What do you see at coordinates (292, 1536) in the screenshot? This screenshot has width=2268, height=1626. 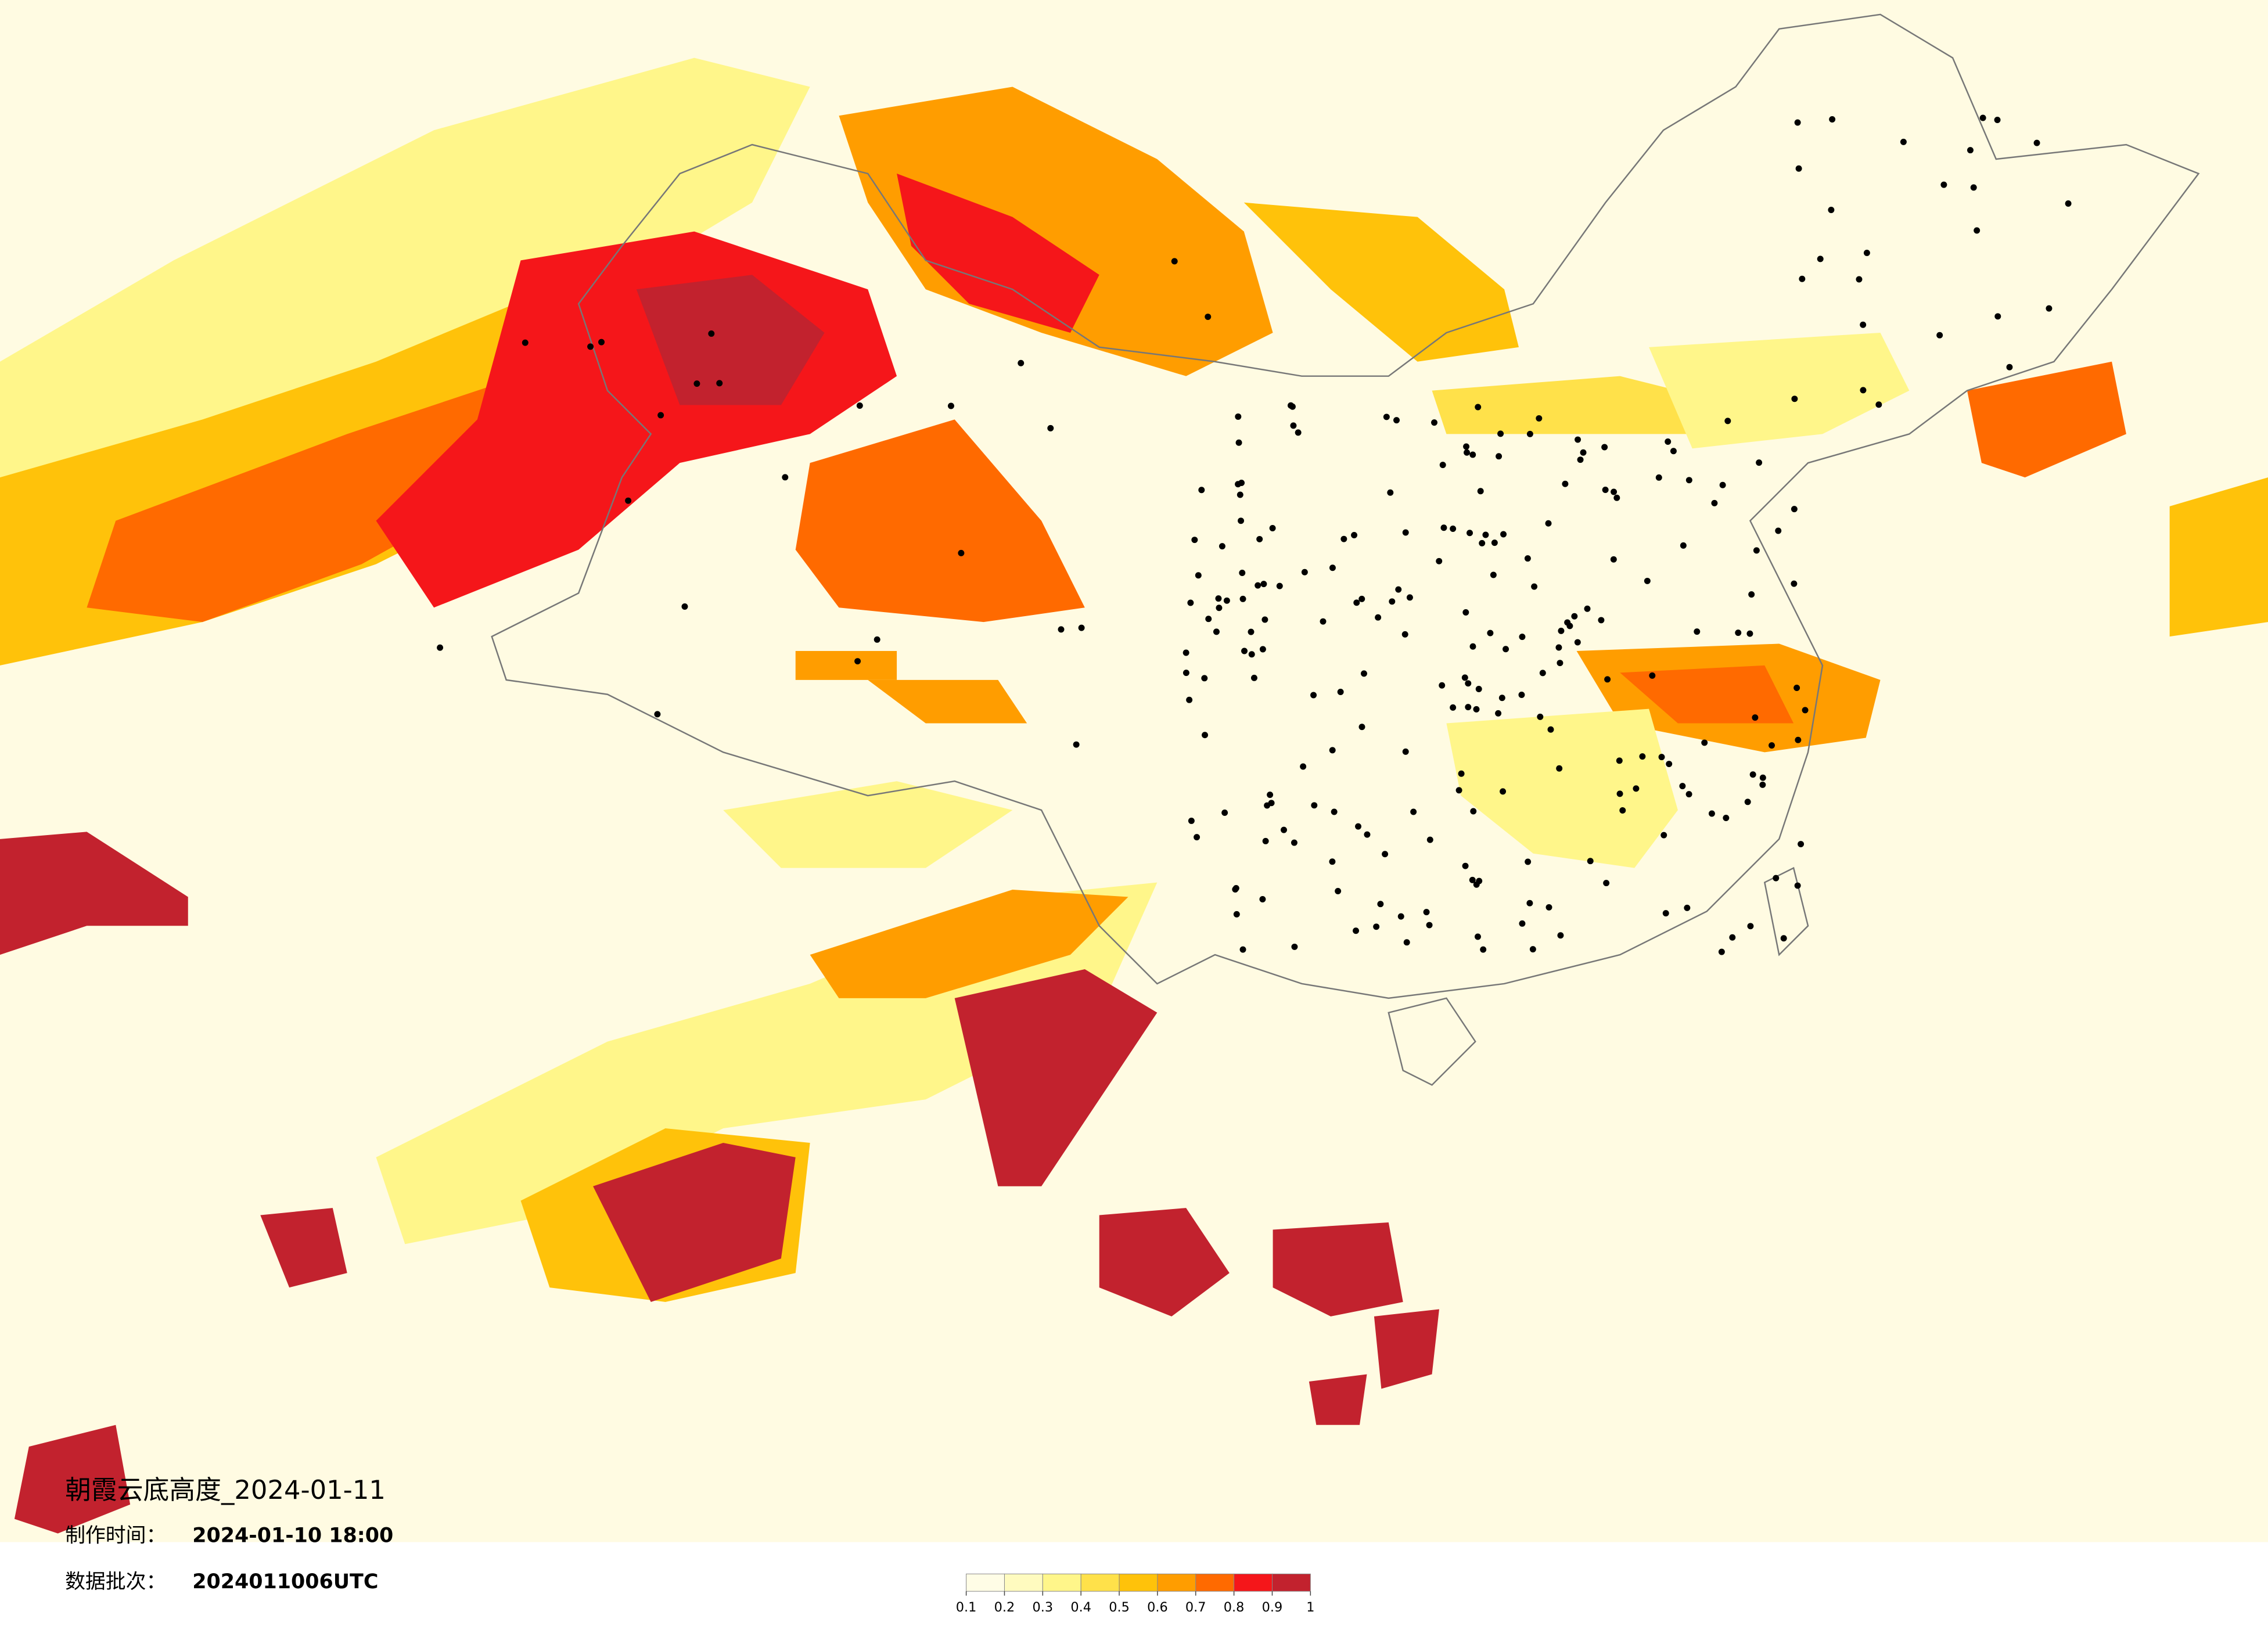 I see `info-value: 2024-01-10 18:00` at bounding box center [292, 1536].